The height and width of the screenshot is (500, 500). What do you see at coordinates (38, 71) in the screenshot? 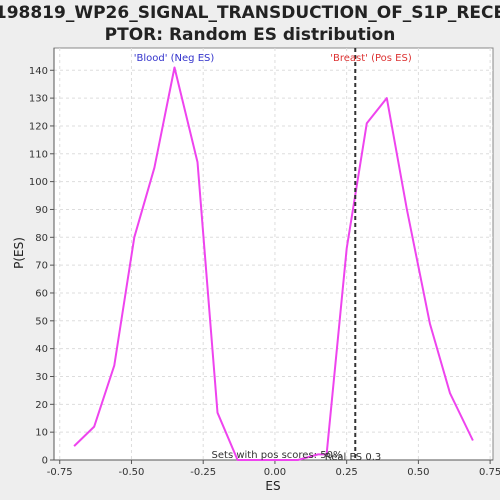
I see `y-tick-label: 140` at bounding box center [38, 71].